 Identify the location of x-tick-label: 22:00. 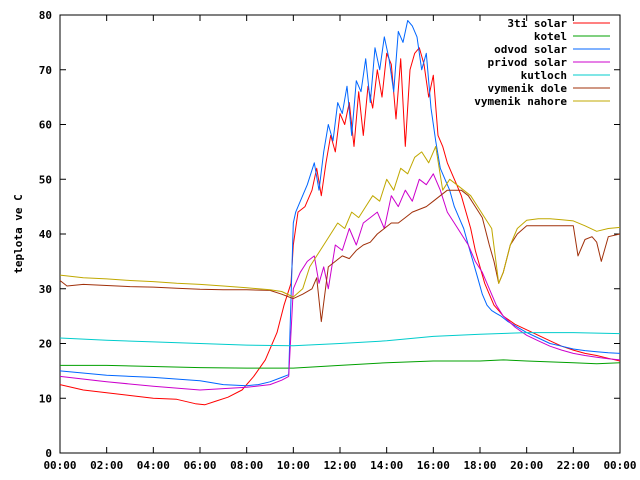
(573, 465).